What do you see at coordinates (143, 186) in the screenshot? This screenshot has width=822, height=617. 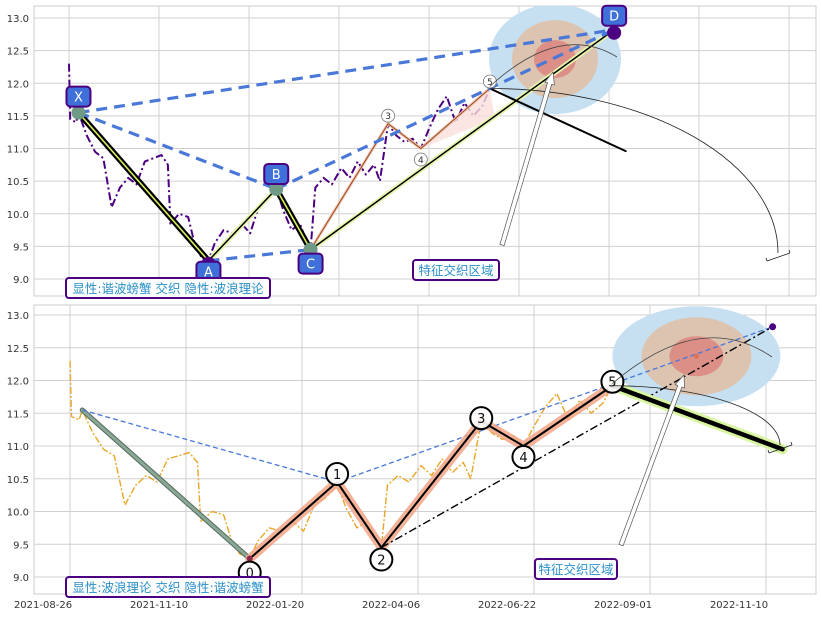 I see `leg-XA-inner` at bounding box center [143, 186].